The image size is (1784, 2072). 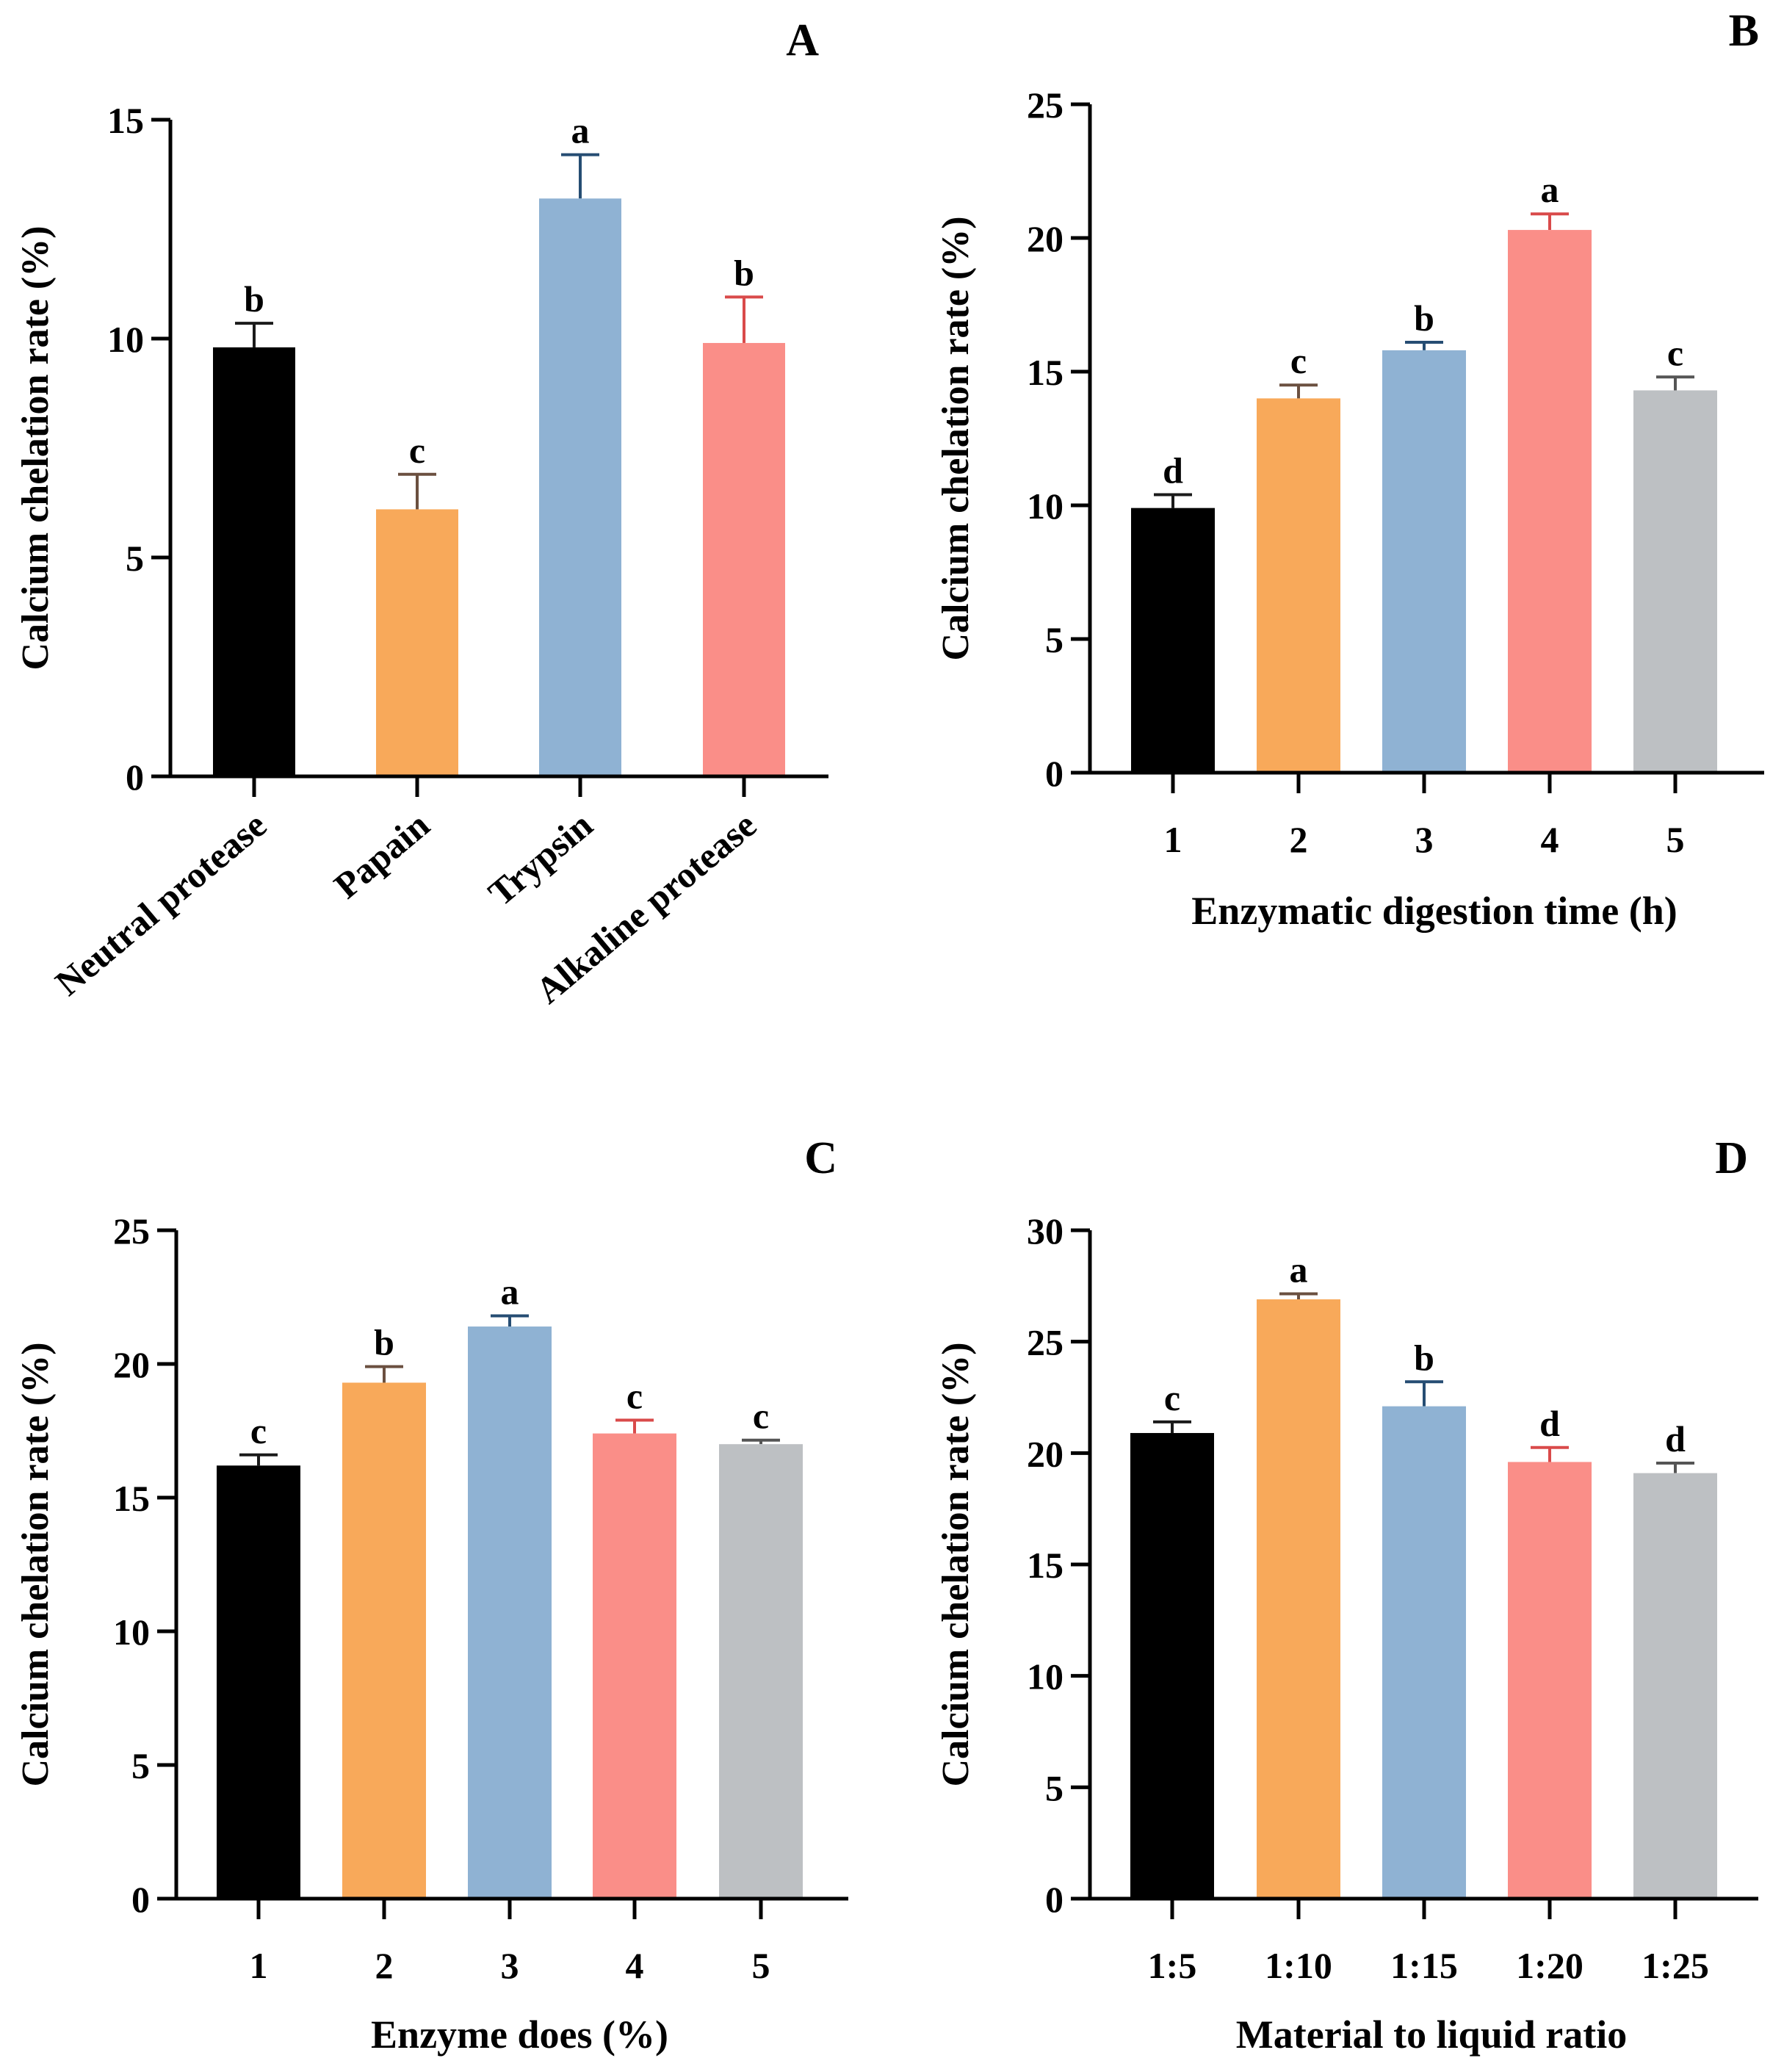 What do you see at coordinates (821, 1158) in the screenshot?
I see `panel-letter: C` at bounding box center [821, 1158].